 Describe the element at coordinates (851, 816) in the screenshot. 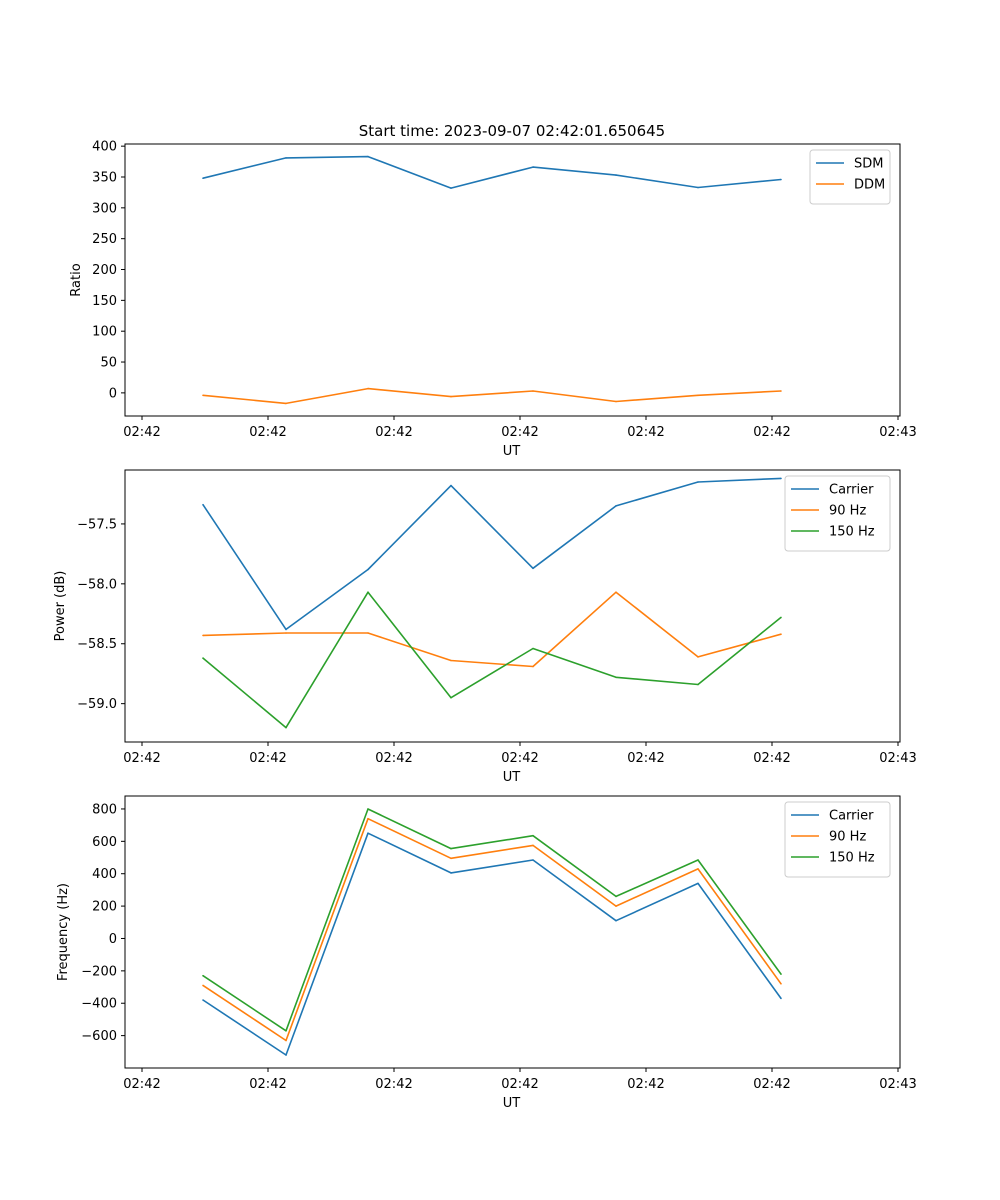

I see `legend-label: Carrier` at that location.